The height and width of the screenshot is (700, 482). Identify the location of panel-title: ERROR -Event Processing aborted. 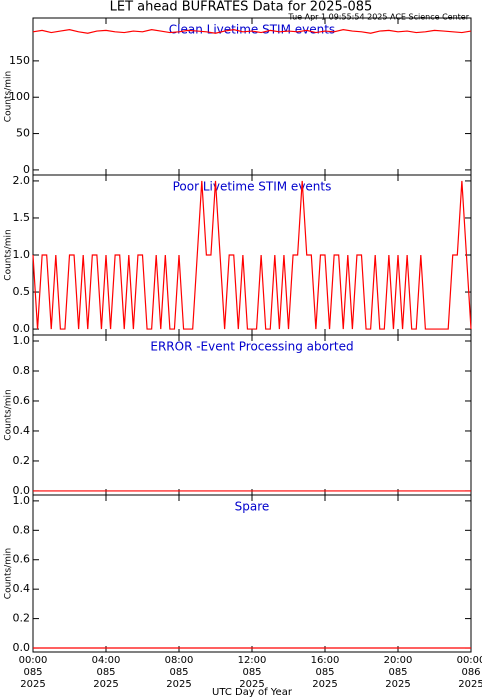
(251, 347).